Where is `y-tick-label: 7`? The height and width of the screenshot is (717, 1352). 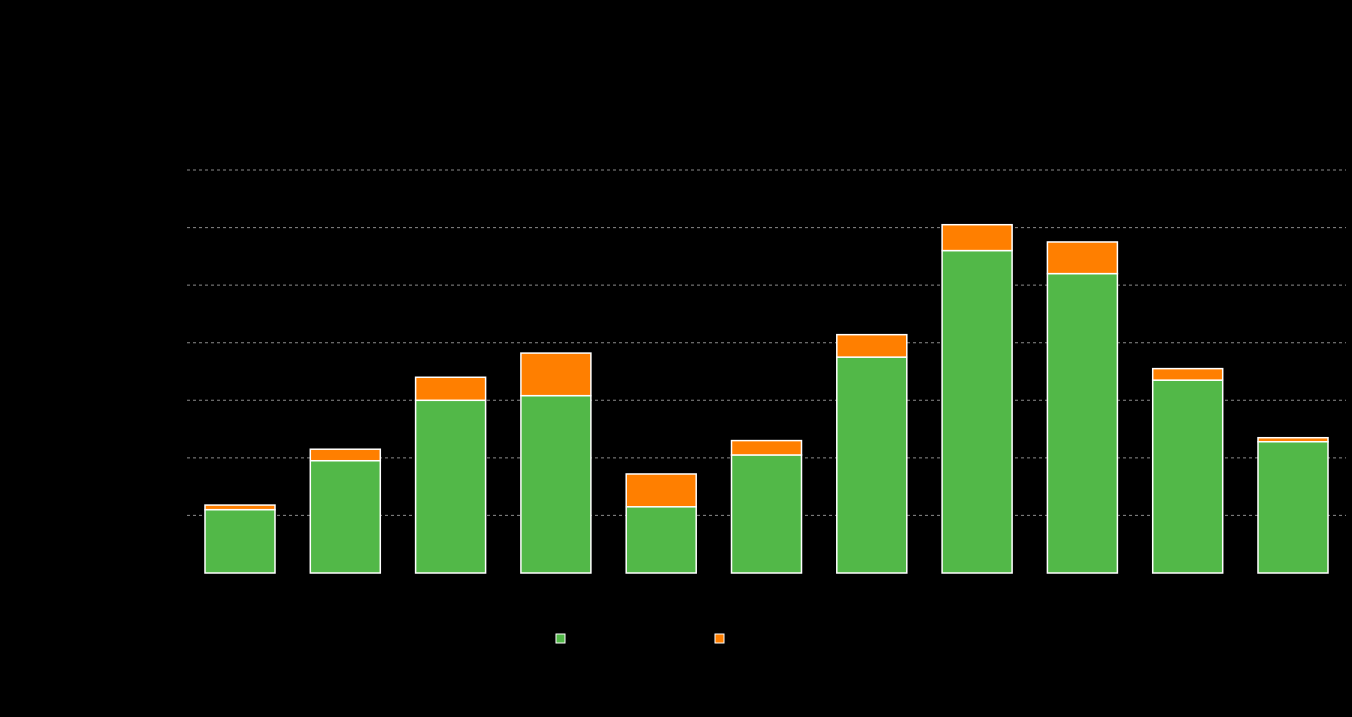
y-tick-label: 7 is located at coordinates (175, 169).